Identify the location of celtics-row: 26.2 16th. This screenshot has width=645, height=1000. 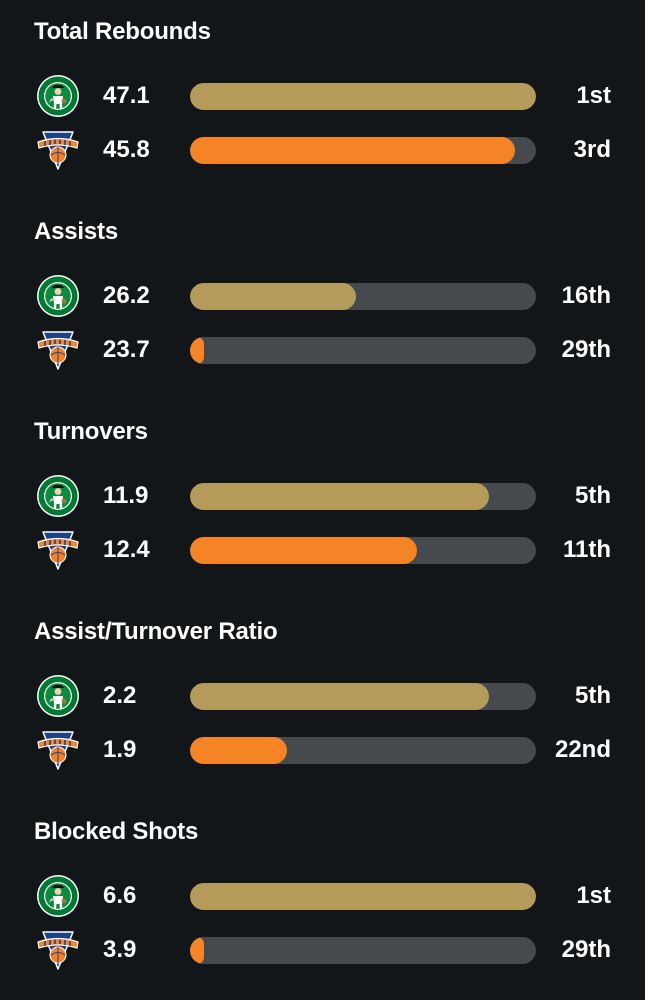
(322, 296).